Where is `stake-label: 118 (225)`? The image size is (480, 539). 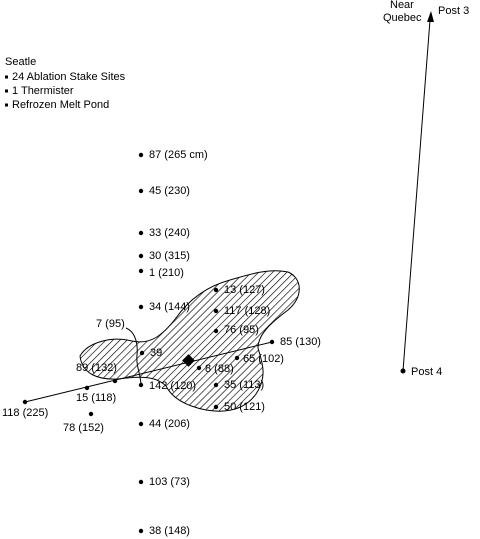 stake-label: 118 (225) is located at coordinates (25, 413).